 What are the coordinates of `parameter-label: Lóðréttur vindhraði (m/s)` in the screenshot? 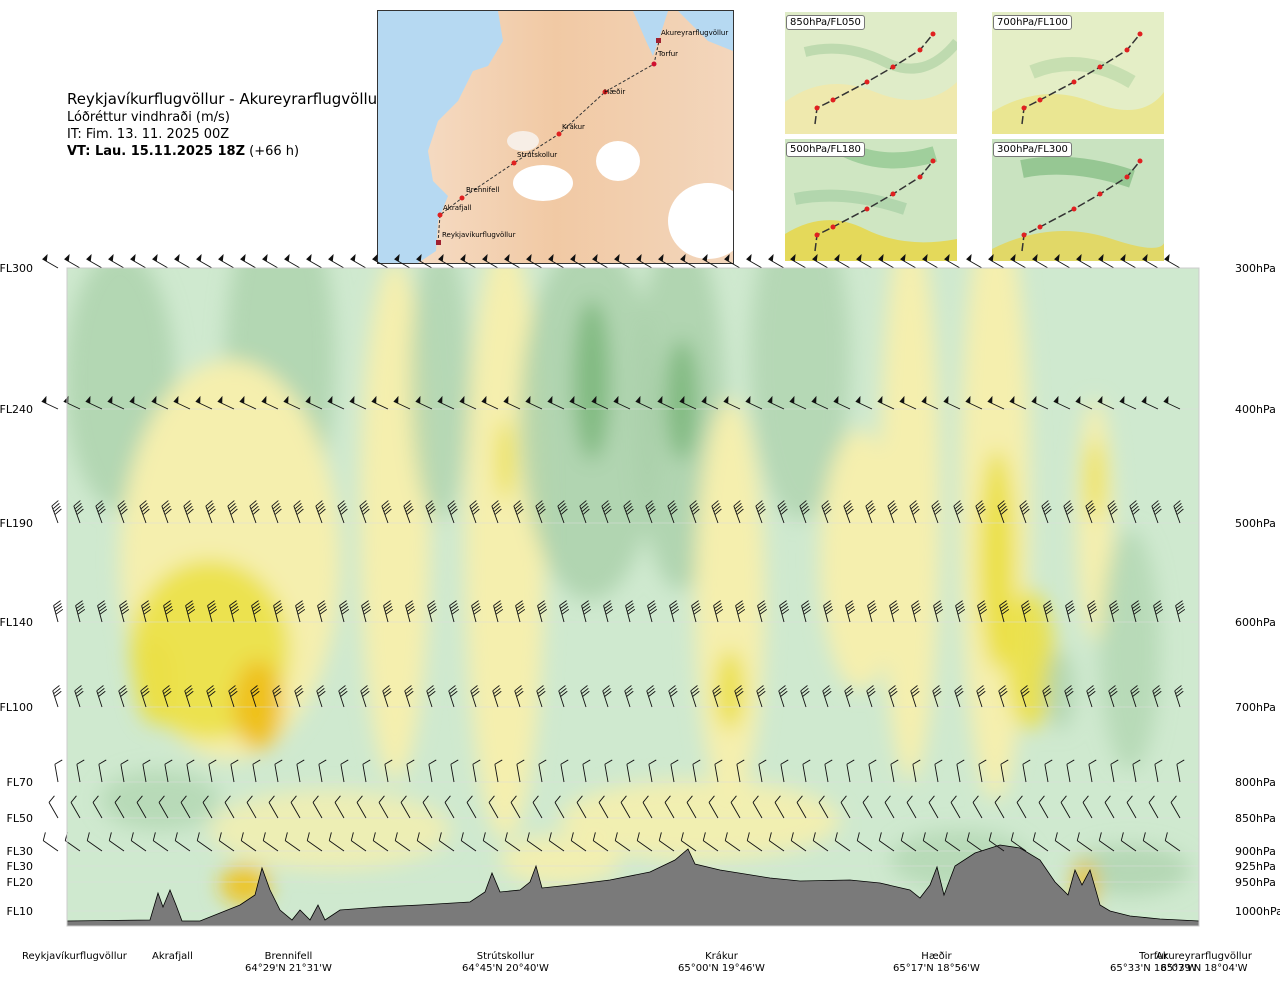 It's located at (148, 117).